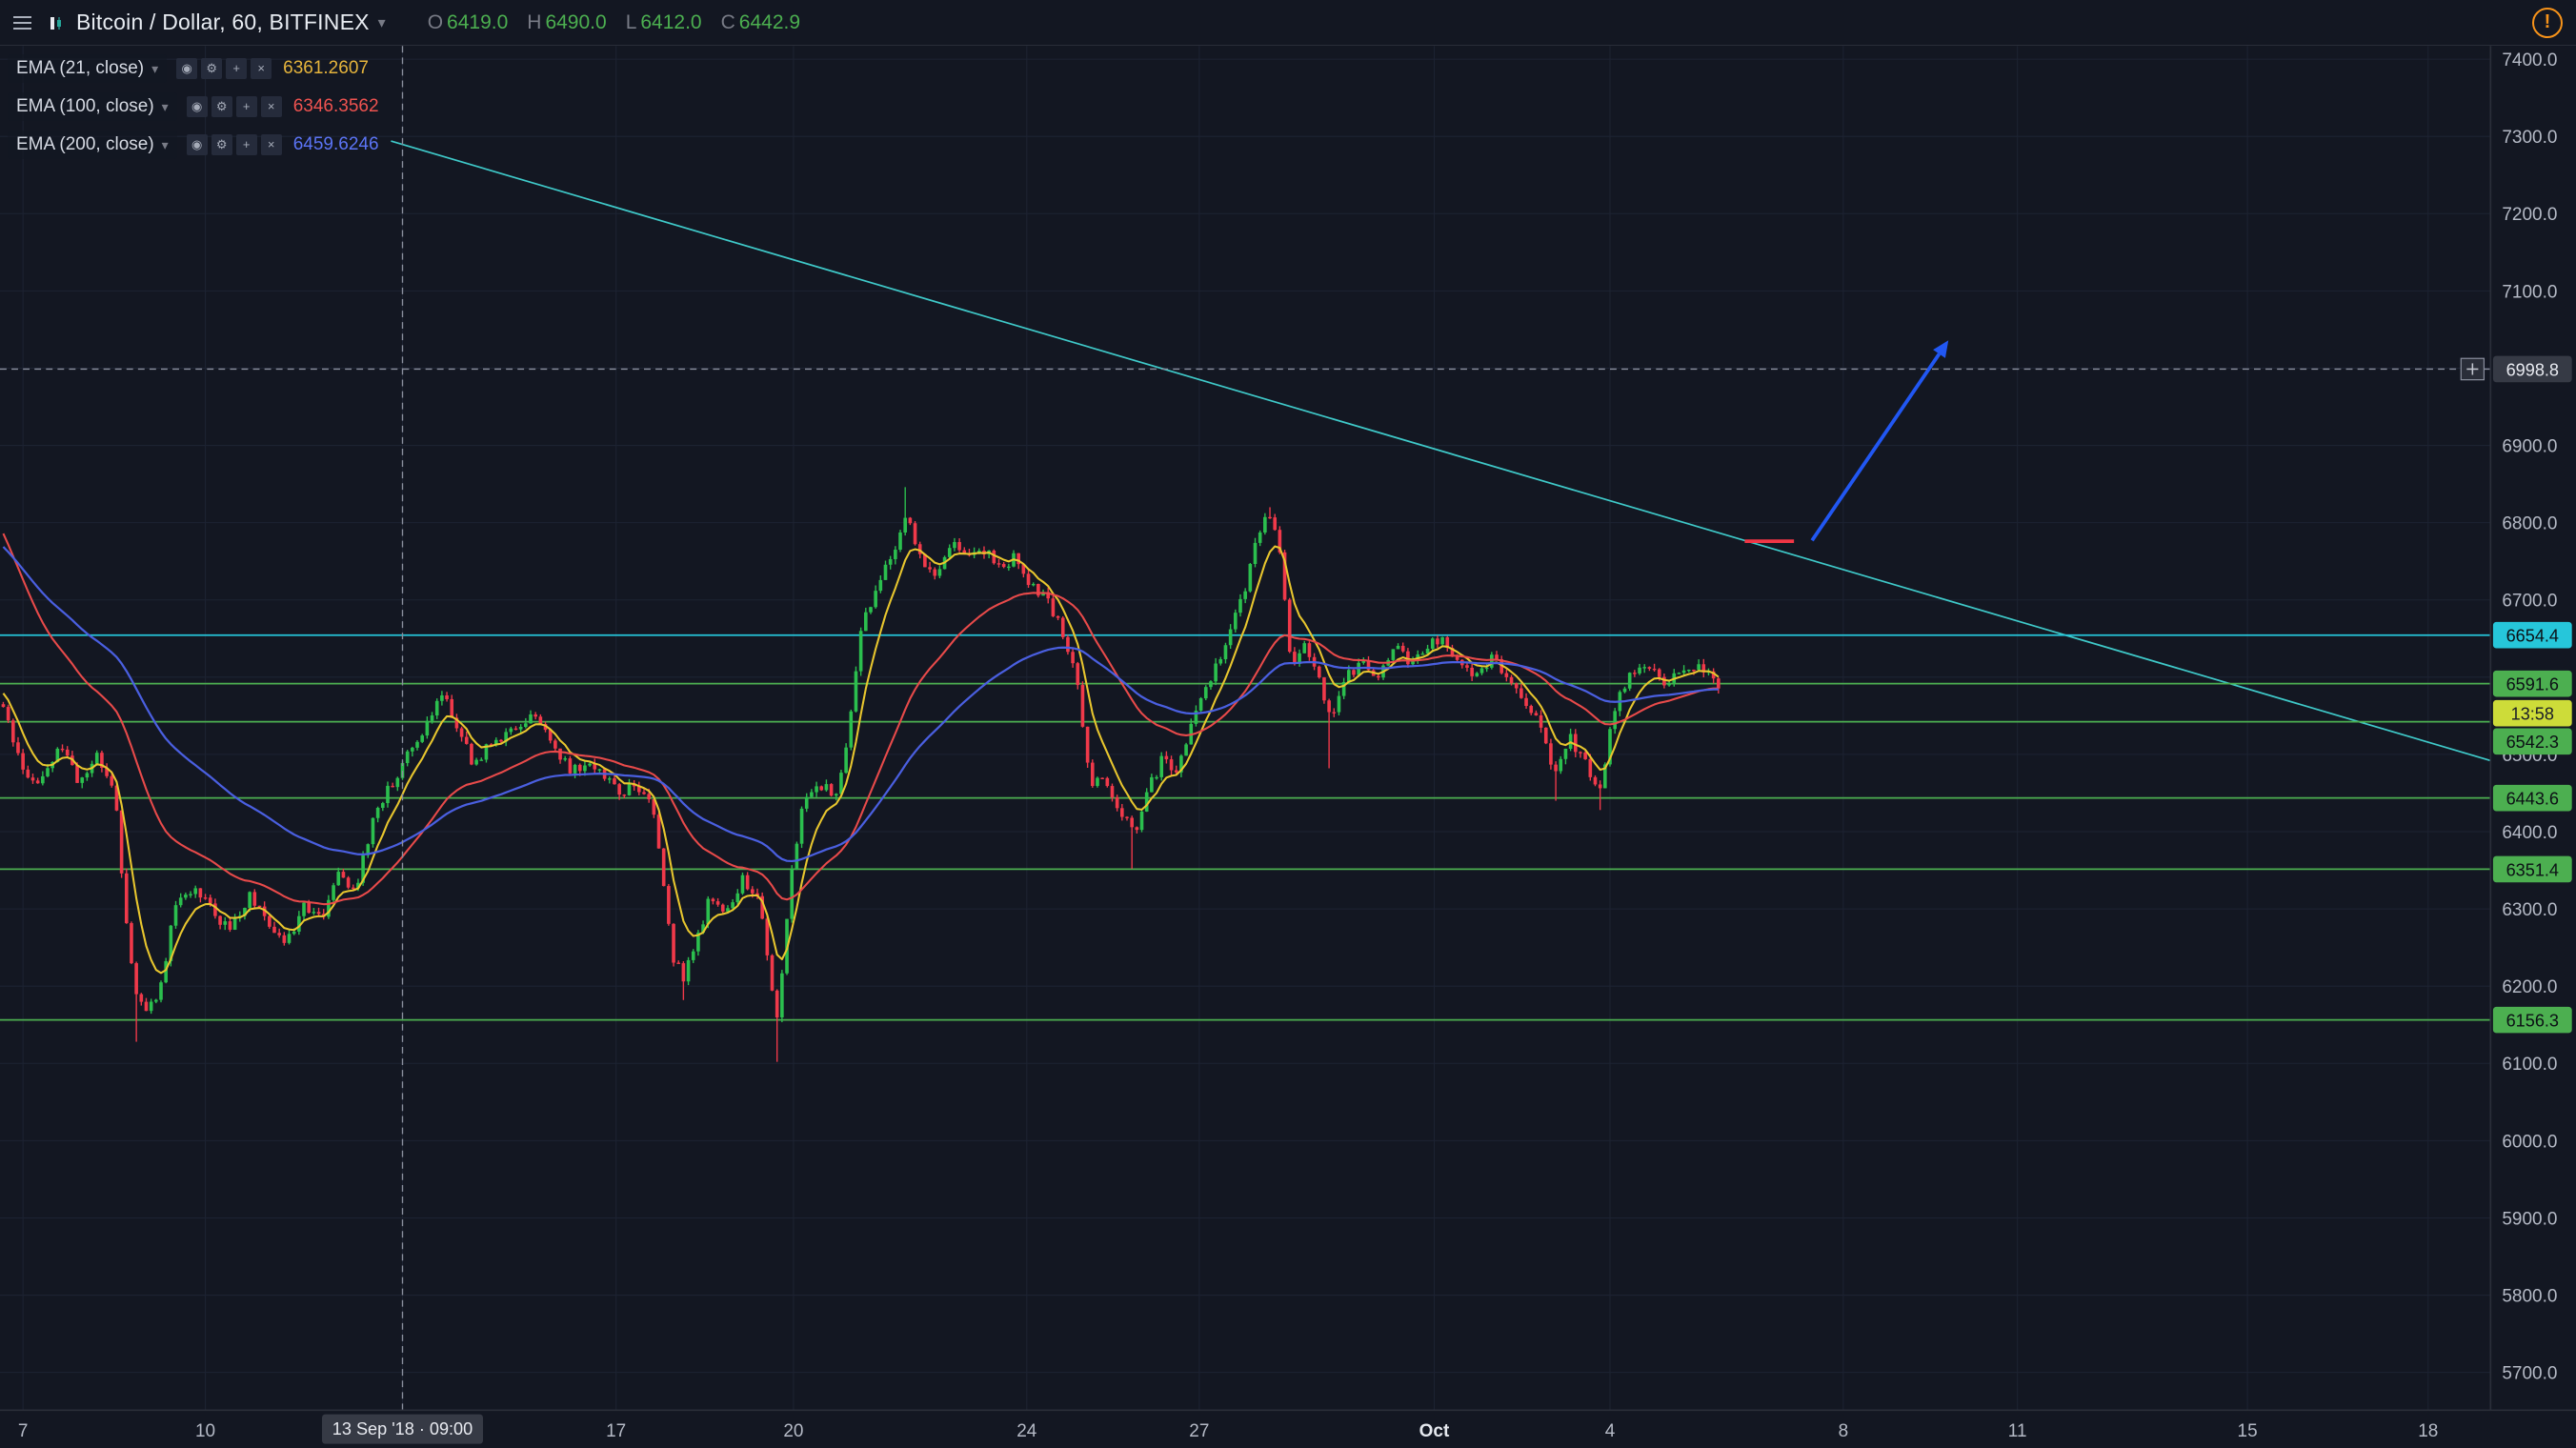  What do you see at coordinates (1435, 1431) in the screenshot?
I see `time-tick-label: Oct` at bounding box center [1435, 1431].